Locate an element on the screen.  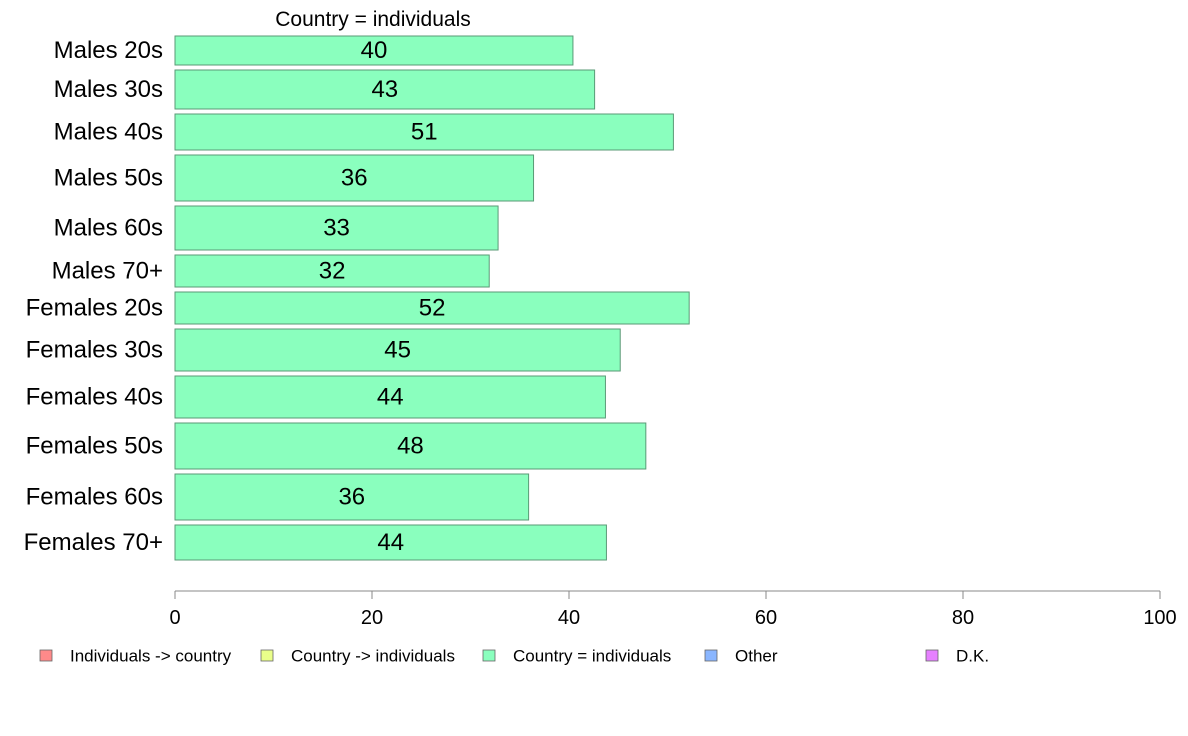
x-tick-label: 100 is located at coordinates (1159, 618).